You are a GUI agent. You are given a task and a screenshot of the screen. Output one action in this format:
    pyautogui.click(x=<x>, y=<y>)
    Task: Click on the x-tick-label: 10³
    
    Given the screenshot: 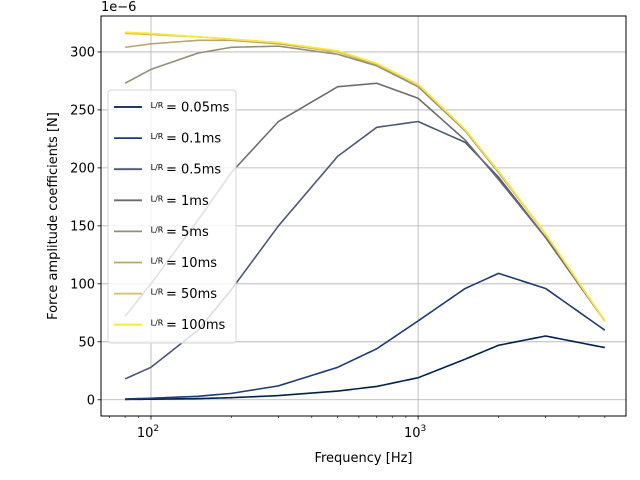 What is the action you would take?
    pyautogui.click(x=415, y=432)
    